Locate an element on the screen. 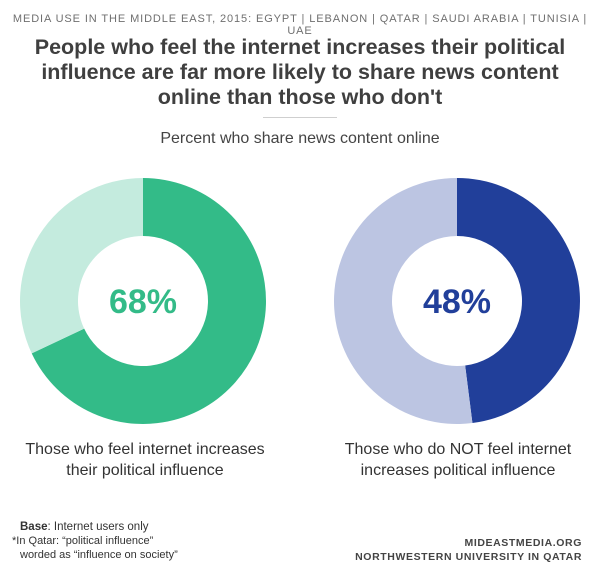  qatar-note-line: *In Qatar: “political influence” is located at coordinates (83, 541).